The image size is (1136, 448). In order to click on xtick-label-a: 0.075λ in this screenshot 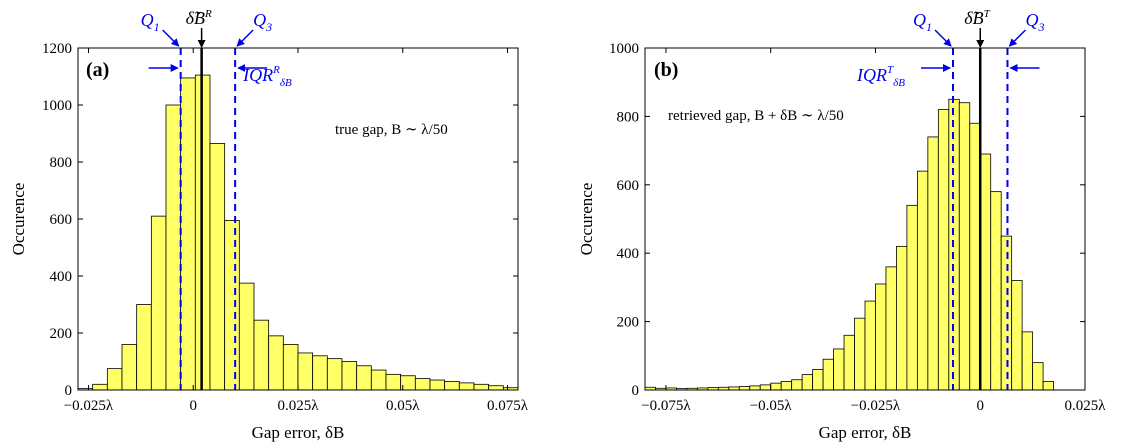, I will do `click(508, 406)`.